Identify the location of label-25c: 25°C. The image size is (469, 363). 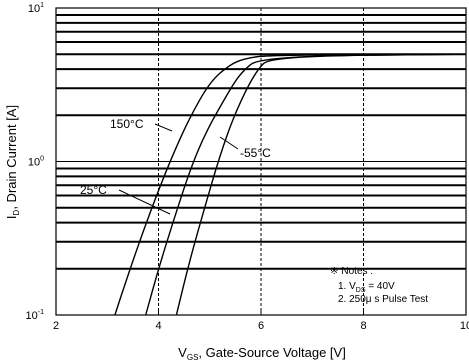
(93, 190).